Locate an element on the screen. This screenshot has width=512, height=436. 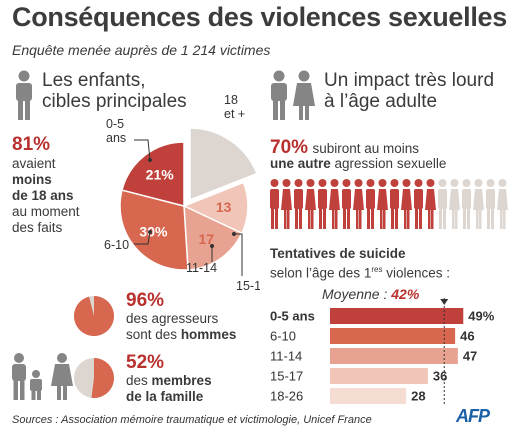
bar-category-label-0: 0-5 ans is located at coordinates (292, 316).